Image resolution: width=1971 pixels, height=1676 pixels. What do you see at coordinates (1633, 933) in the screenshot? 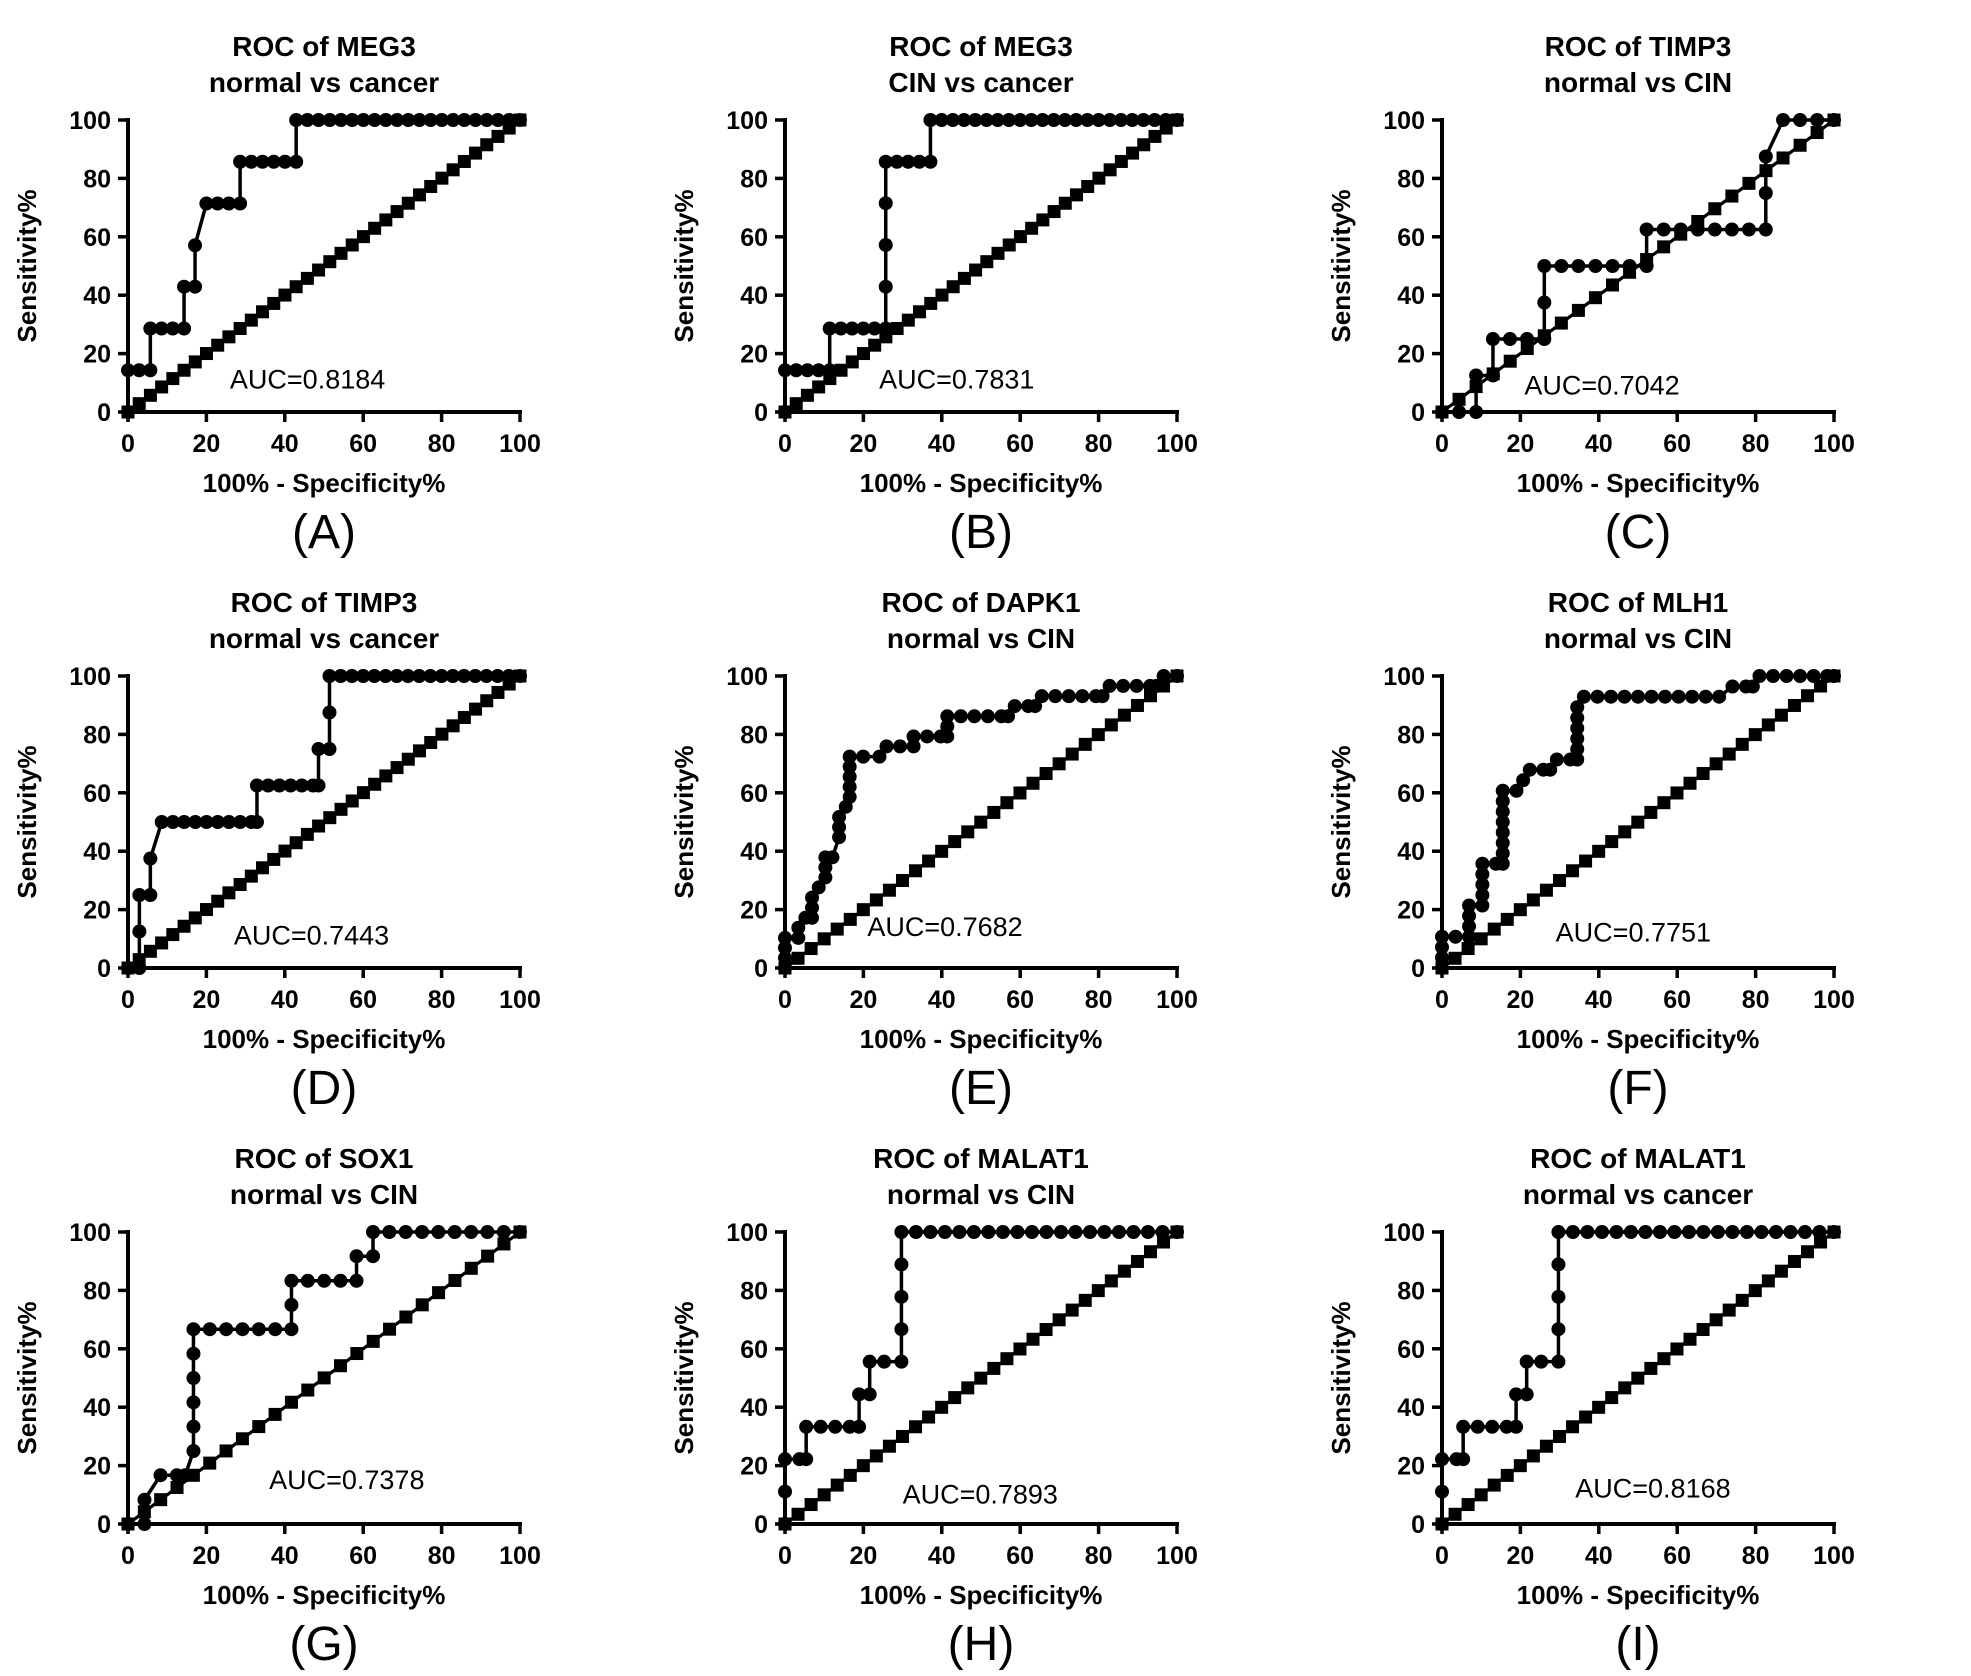
I see `auc-annotation: AUC=0.7751` at bounding box center [1633, 933].